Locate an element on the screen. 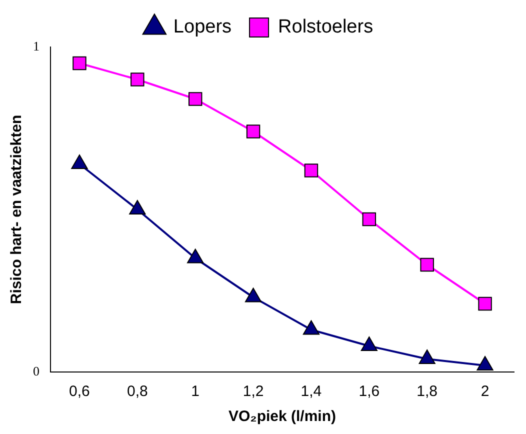 This screenshot has height=434, width=526. y-tick-label: 0 is located at coordinates (36, 370).